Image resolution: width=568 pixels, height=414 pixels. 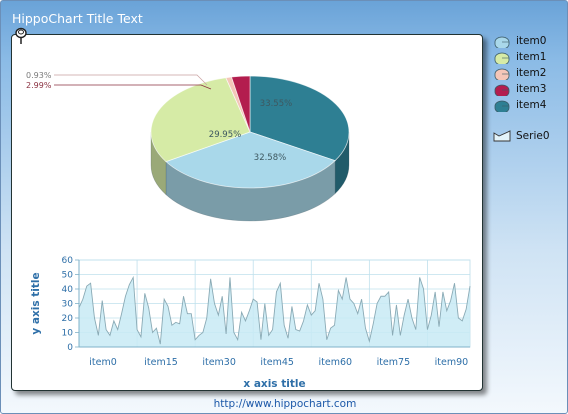 I want to click on x-tick-label: item0, so click(x=103, y=362).